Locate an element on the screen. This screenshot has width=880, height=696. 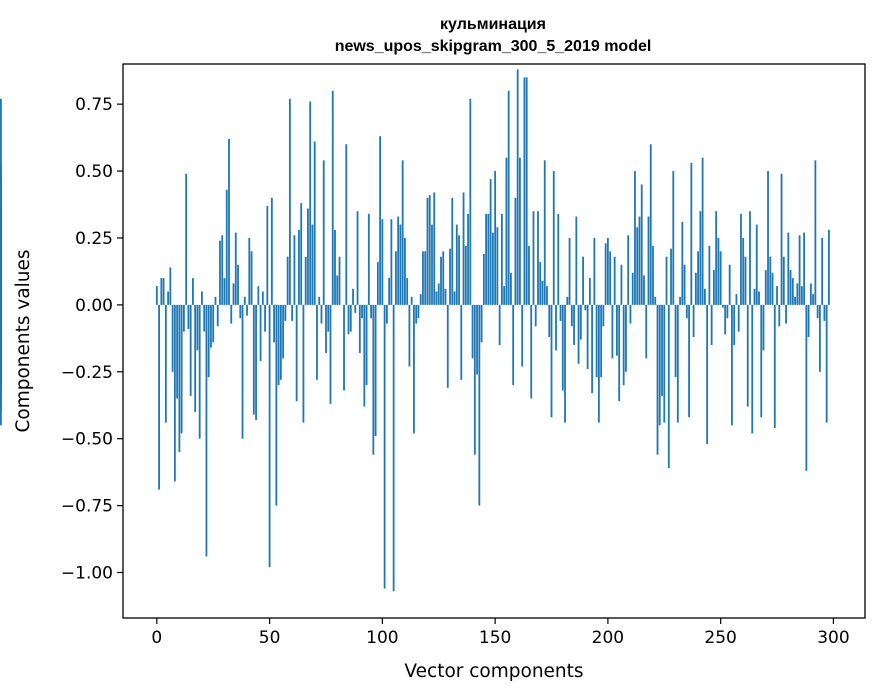
x-tick-label: 0 is located at coordinates (156, 638).